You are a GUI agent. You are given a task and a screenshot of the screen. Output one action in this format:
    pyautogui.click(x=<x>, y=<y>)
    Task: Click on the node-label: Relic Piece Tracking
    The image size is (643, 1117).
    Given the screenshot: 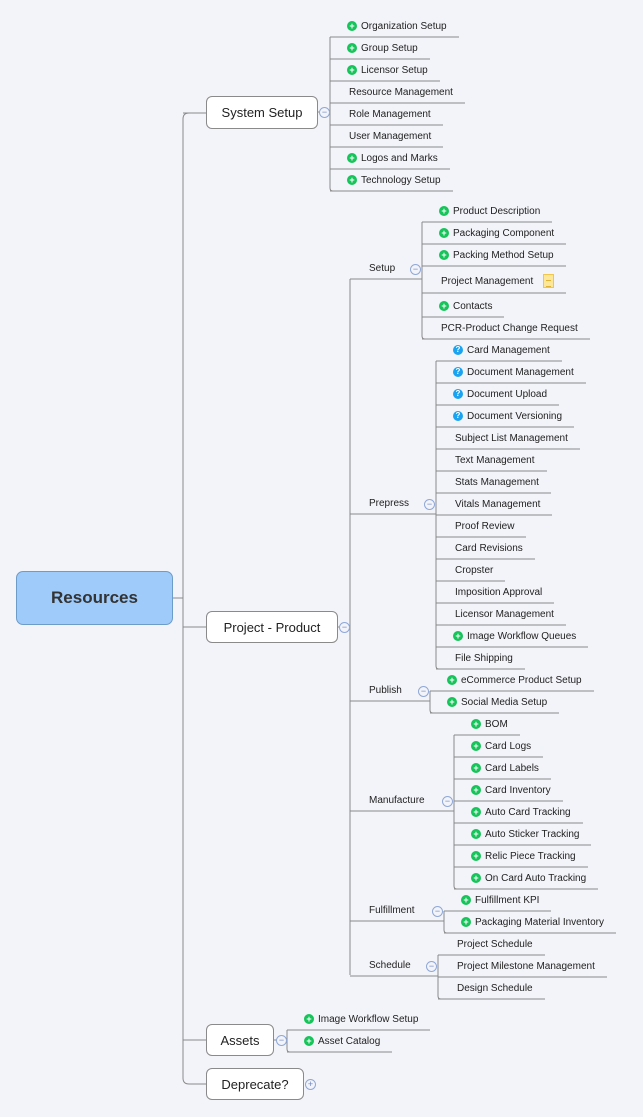 What is the action you would take?
    pyautogui.click(x=530, y=856)
    